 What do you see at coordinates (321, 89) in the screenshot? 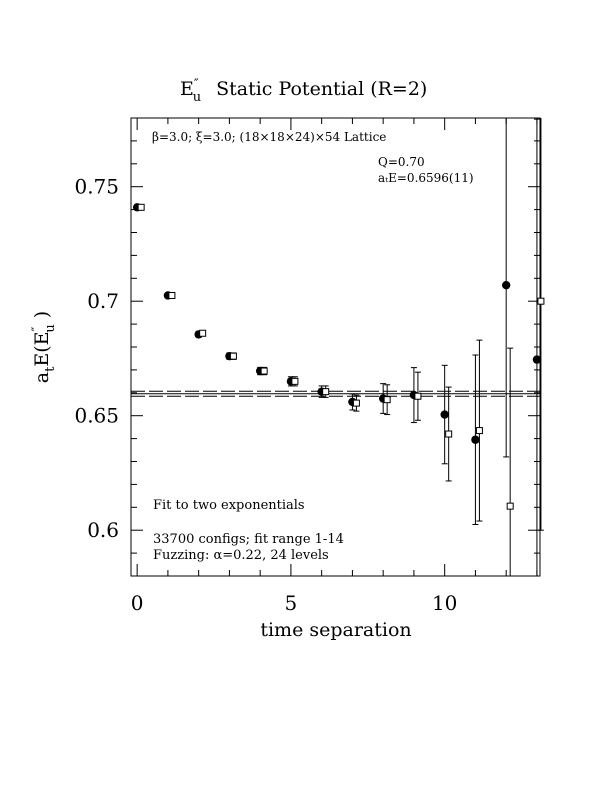
I see `title-rest: Static Potential (R=2)` at bounding box center [321, 89].